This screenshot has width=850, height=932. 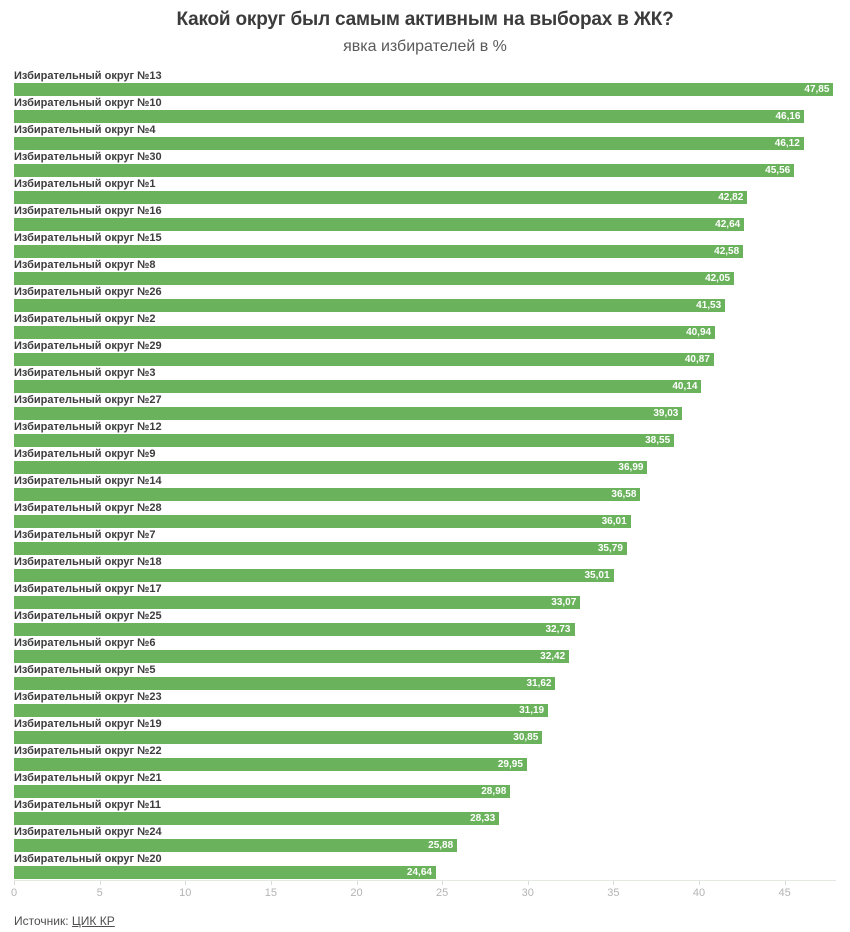 What do you see at coordinates (728, 224) in the screenshot?
I see `bar-value: 42,64` at bounding box center [728, 224].